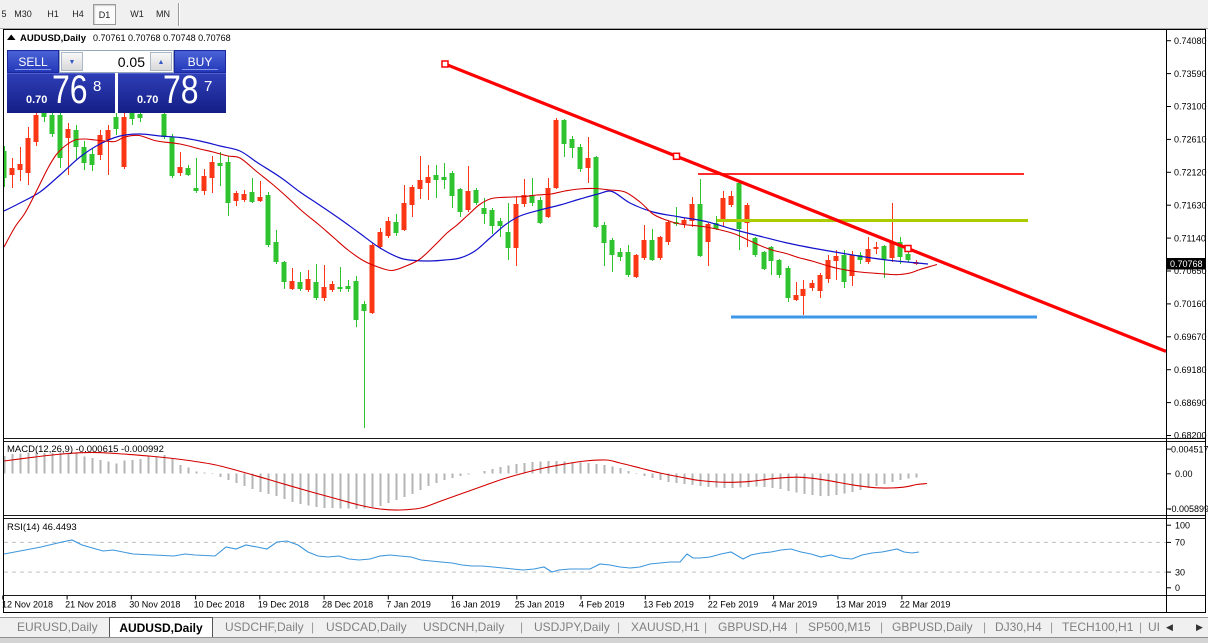 This screenshot has height=643, width=1208. Describe the element at coordinates (1180, 572) in the screenshot. I see `svg-text: 30` at that location.